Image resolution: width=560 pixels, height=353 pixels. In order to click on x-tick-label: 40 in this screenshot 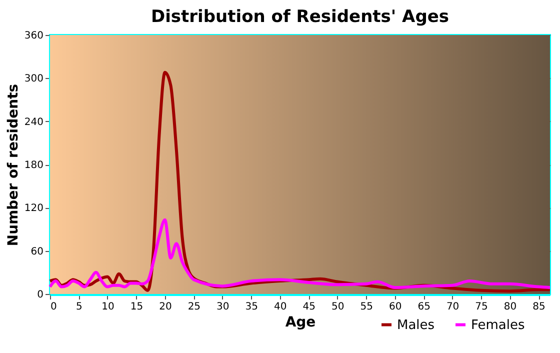, I will do `click(280, 307)`.